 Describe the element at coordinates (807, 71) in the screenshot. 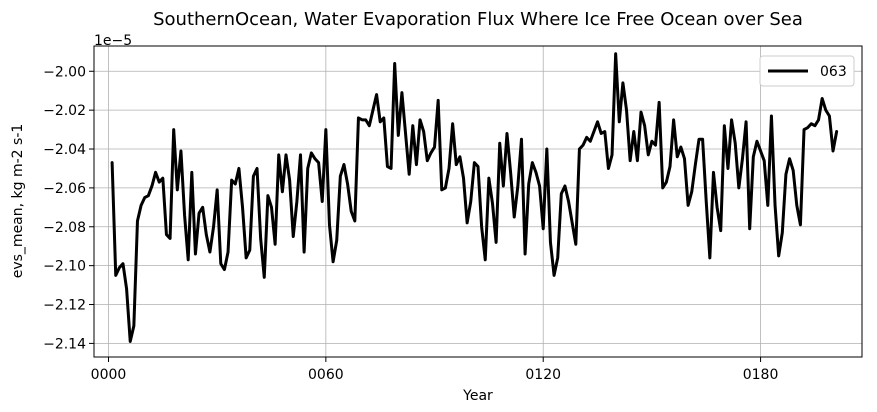

I see `legend: 063` at that location.